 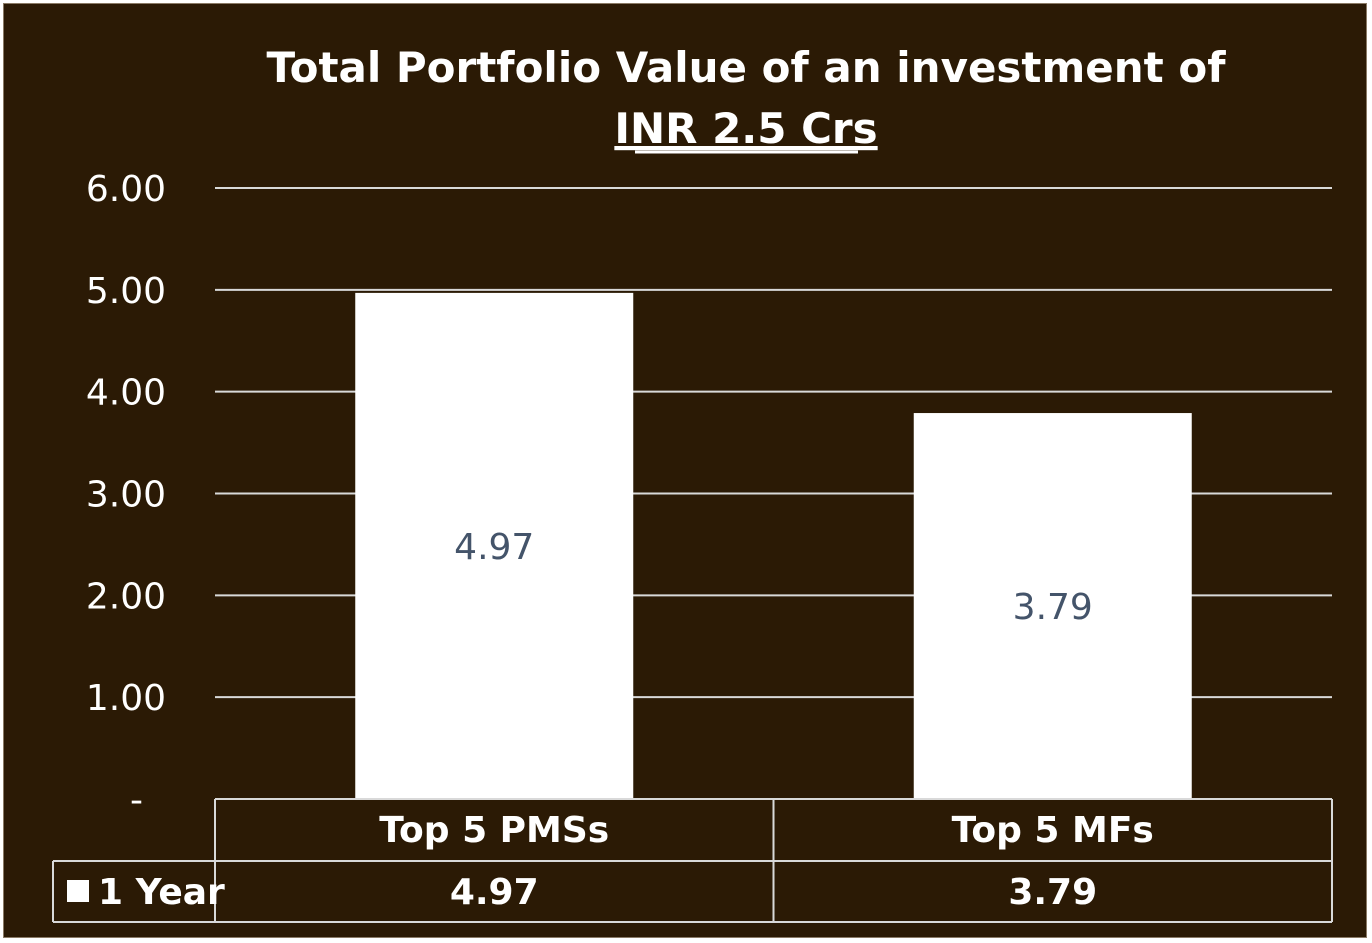 I want to click on y-axis-ticks: - 1.00 2.00 3.00 4.00 5.00 6.00, so click(x=126, y=495).